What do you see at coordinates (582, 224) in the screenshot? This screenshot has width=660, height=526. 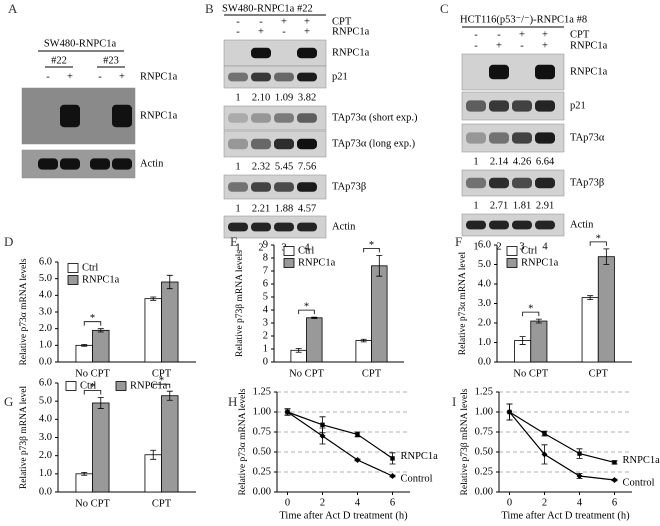 I see `row-label: Actin` at bounding box center [582, 224].